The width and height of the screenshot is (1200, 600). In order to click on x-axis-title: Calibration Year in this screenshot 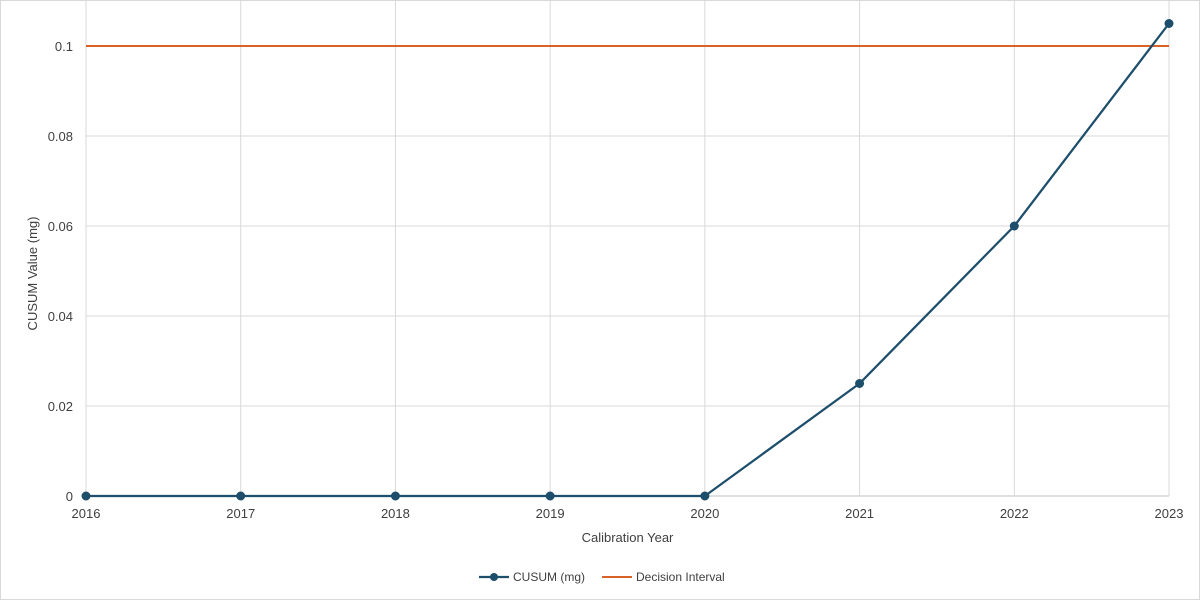, I will do `click(628, 537)`.